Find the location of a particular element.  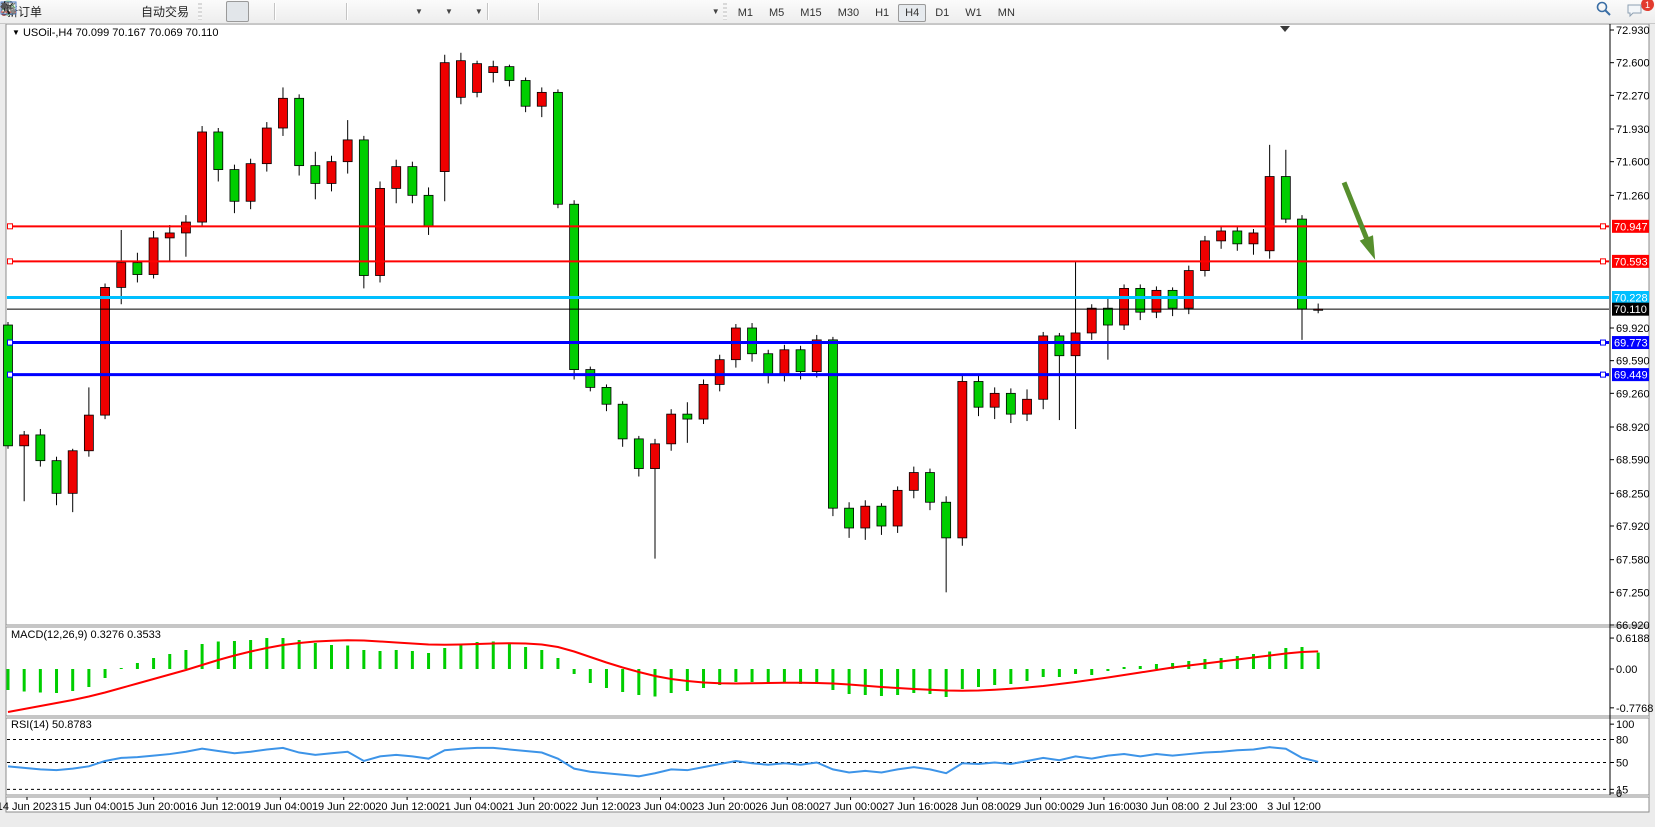

toolbar: 新订单 自动交易 ▼ ▼ ▼ is located at coordinates (827, 12).